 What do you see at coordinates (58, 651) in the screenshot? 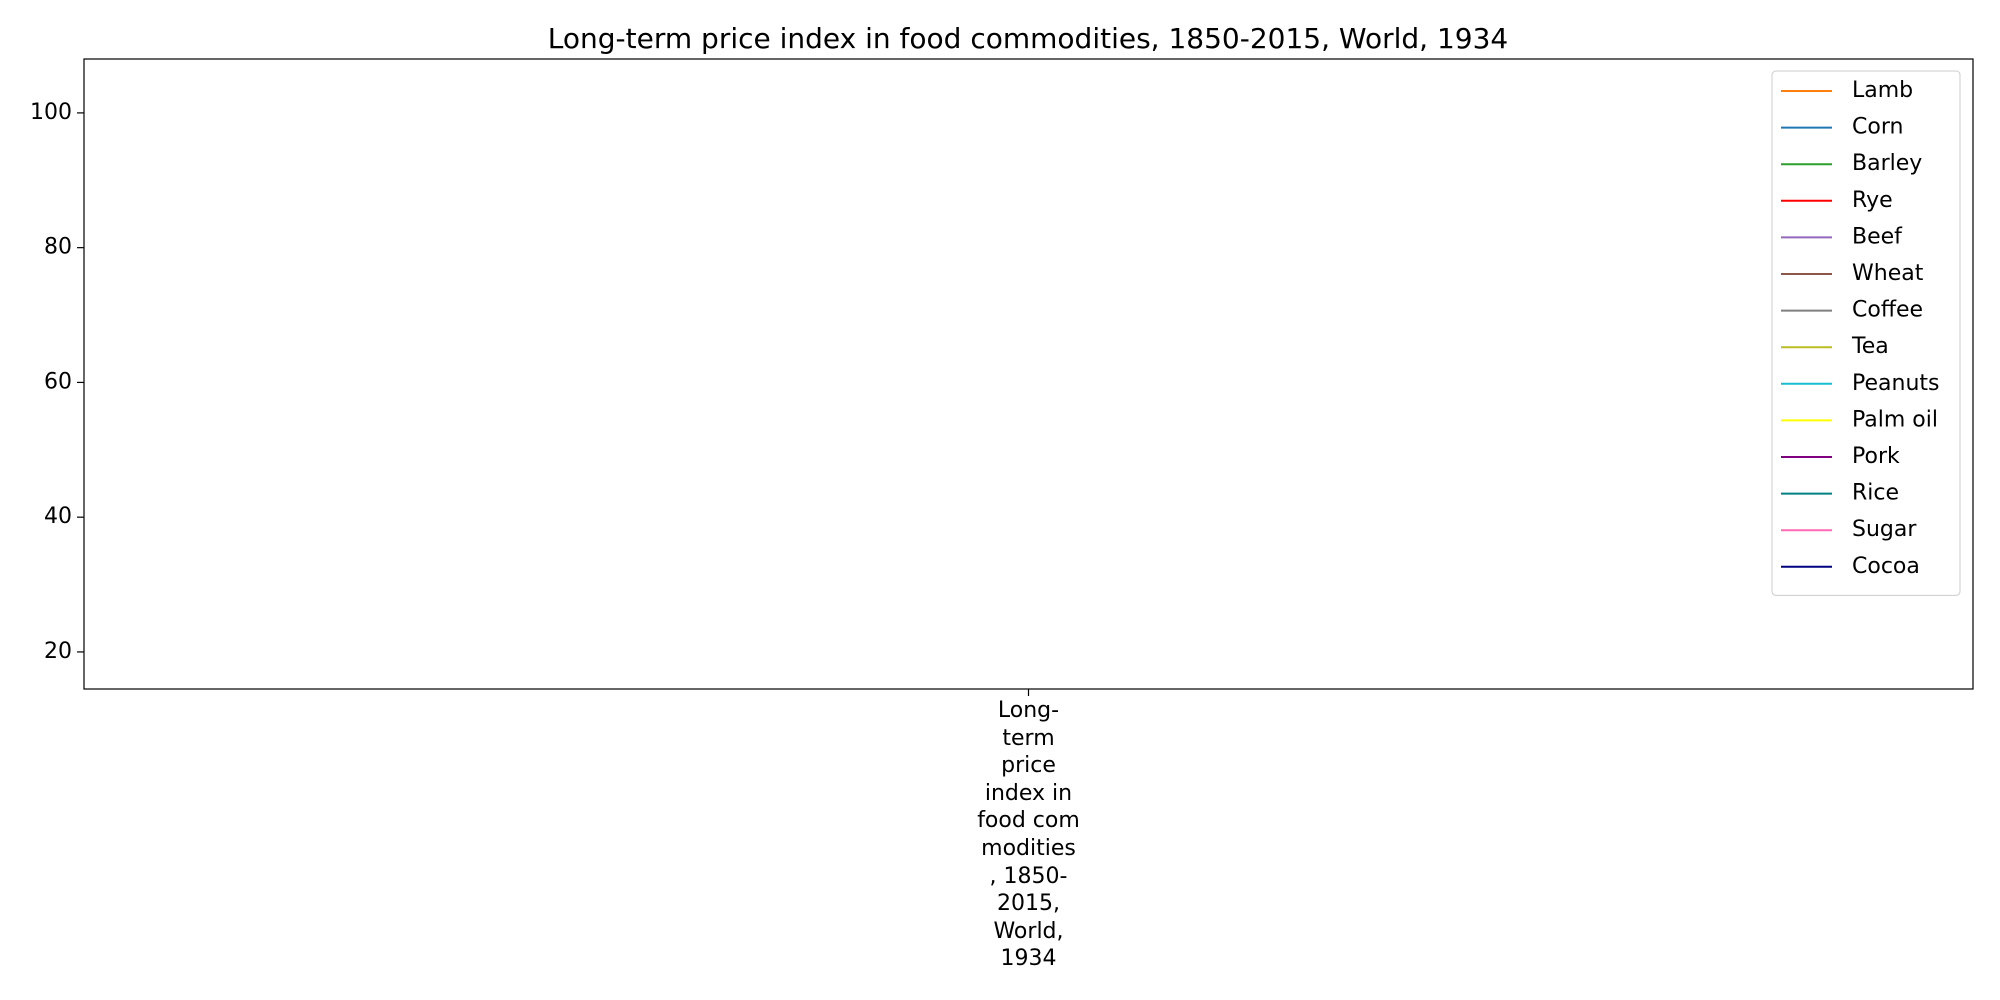
I see `y-tick-label: 20` at bounding box center [58, 651].